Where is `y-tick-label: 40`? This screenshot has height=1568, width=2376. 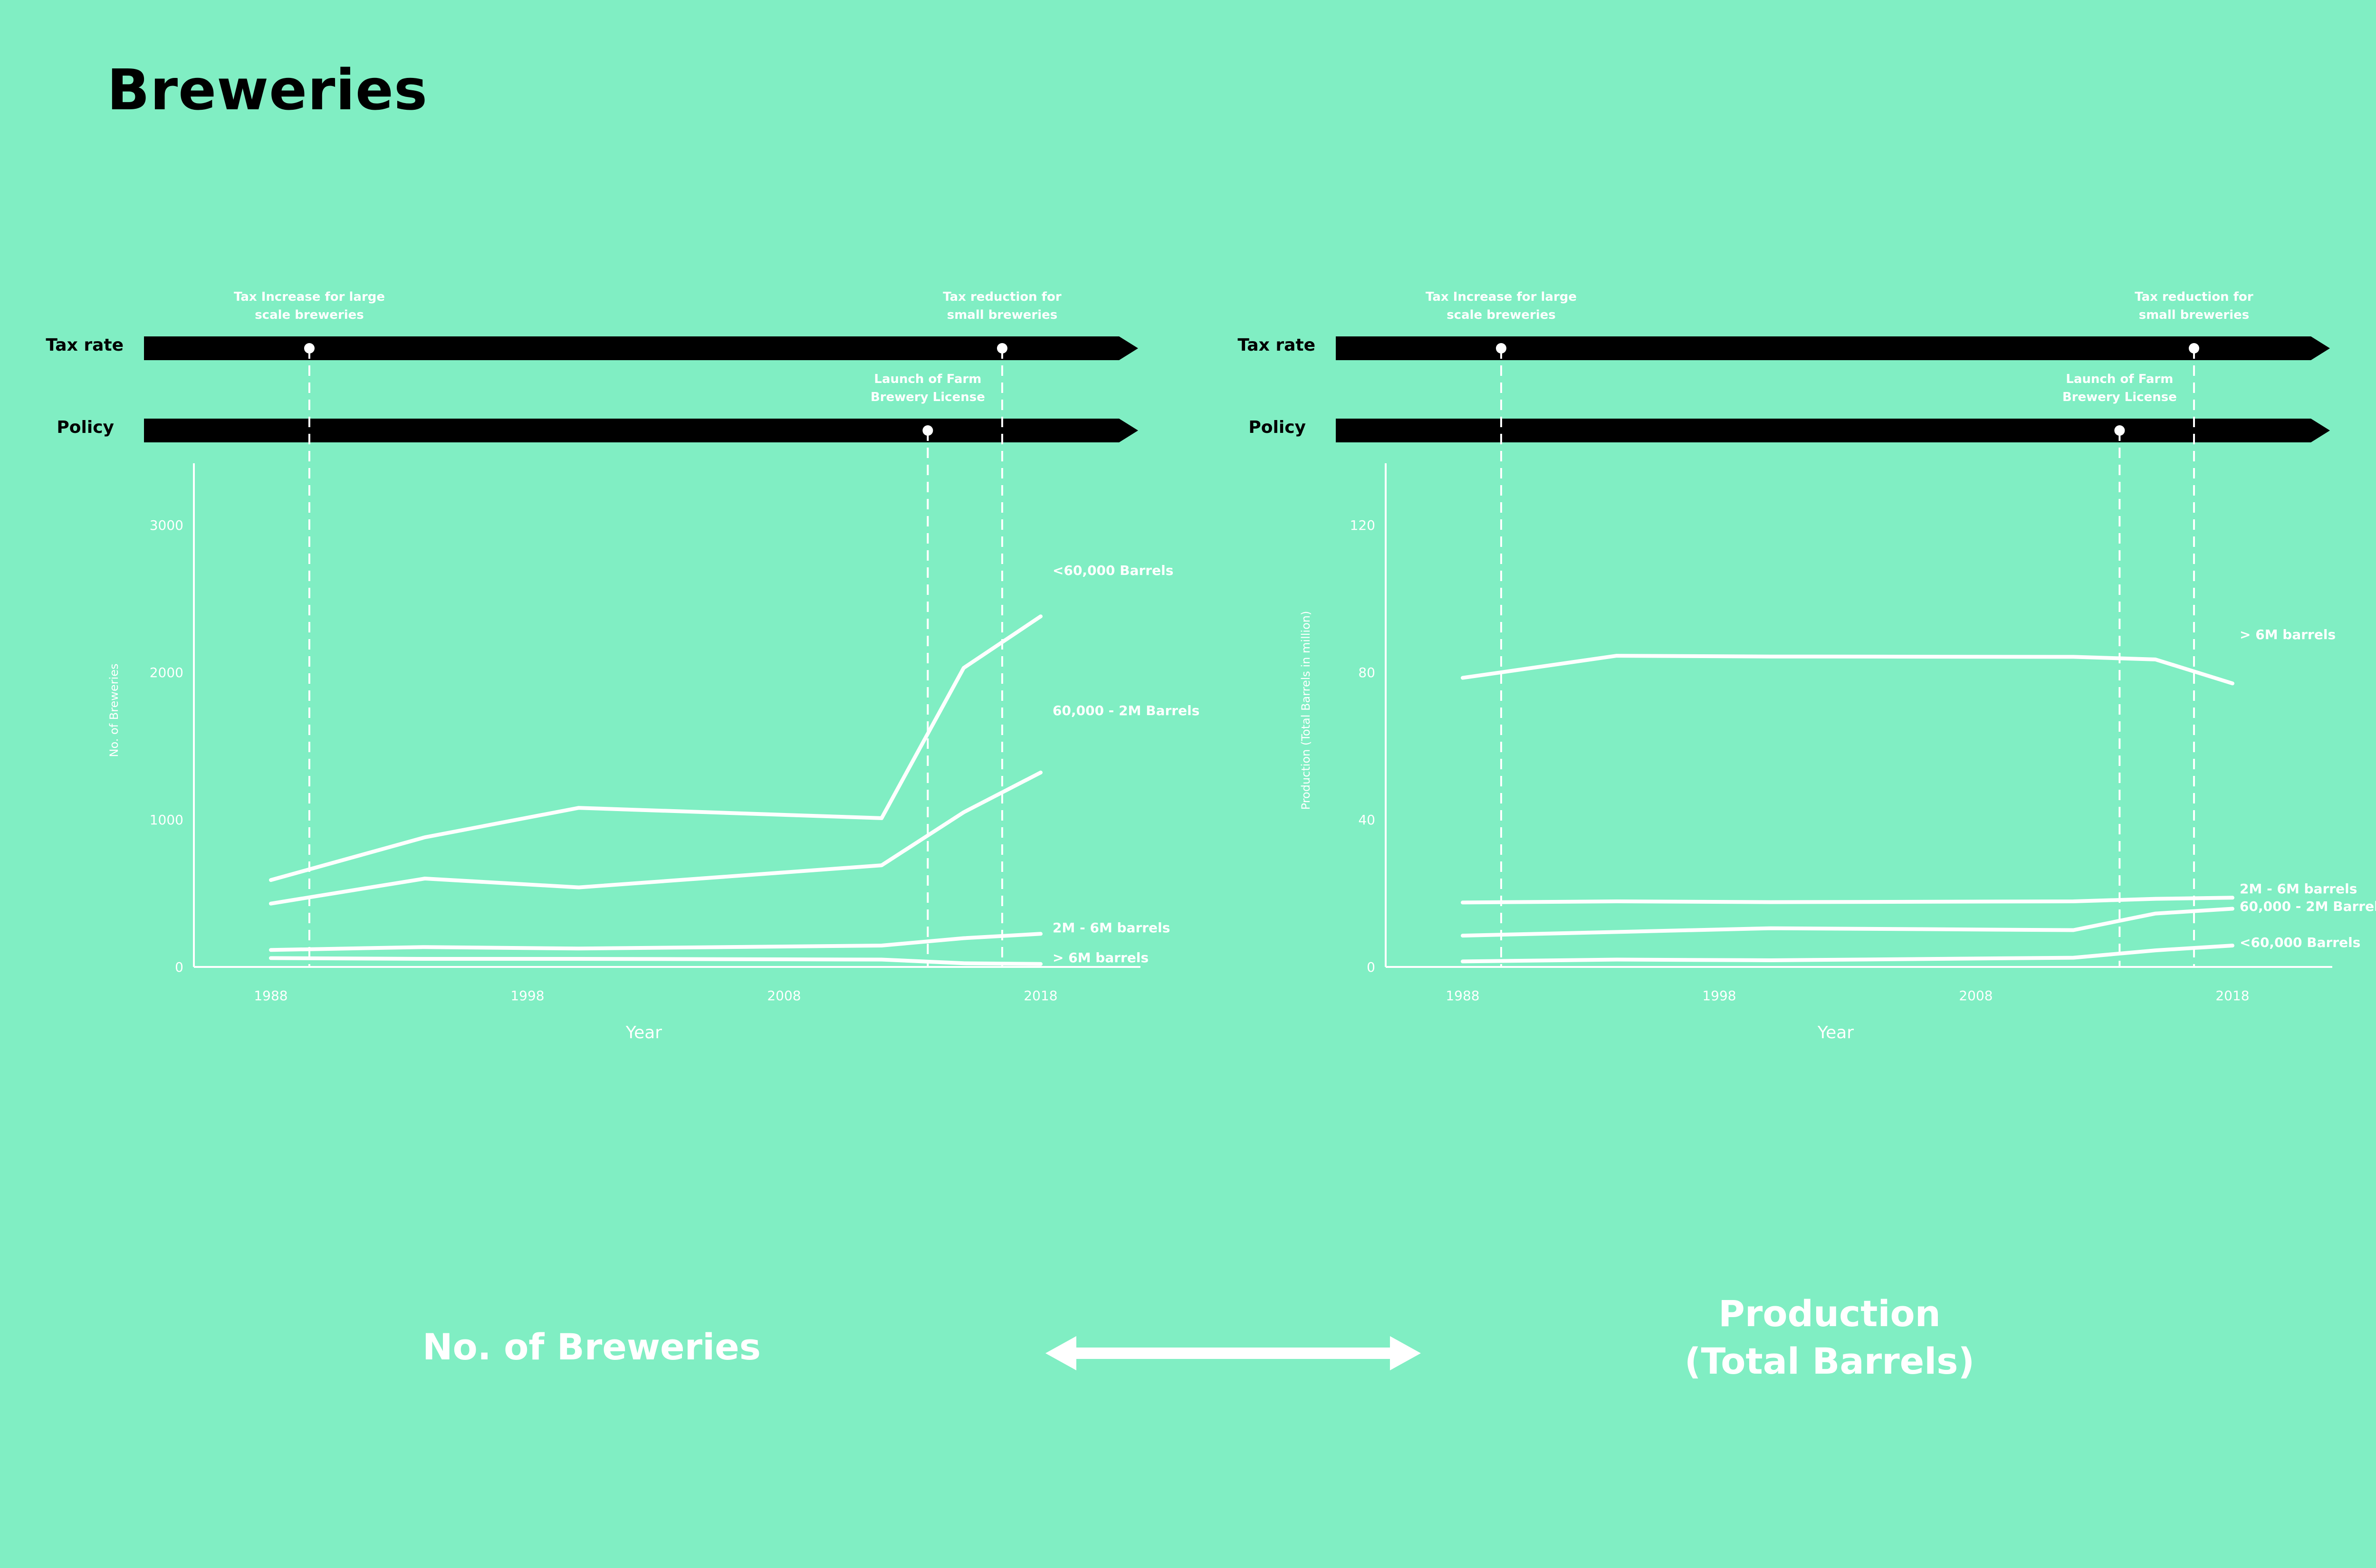 y-tick-label: 40 is located at coordinates (1366, 820).